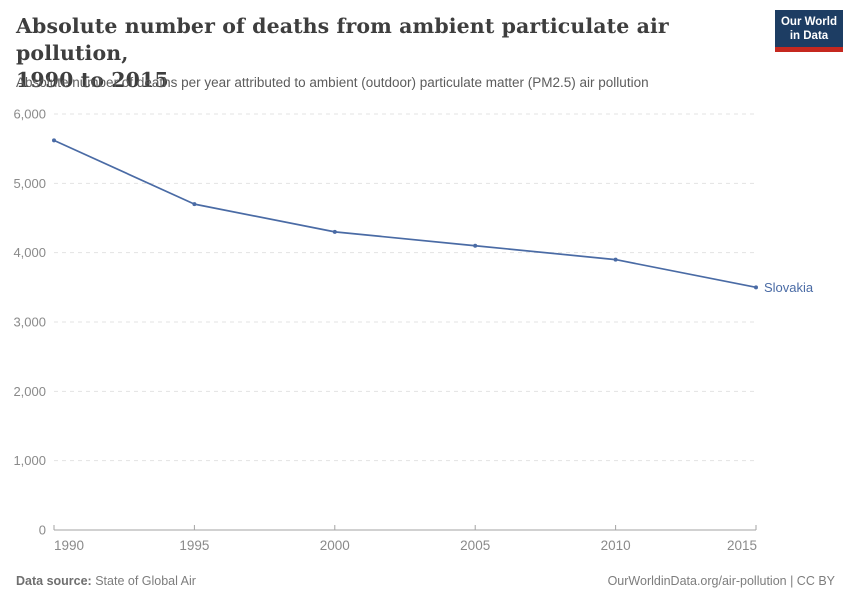 The height and width of the screenshot is (600, 850). What do you see at coordinates (29, 114) in the screenshot?
I see `y-axis-tick-label: 6,000` at bounding box center [29, 114].